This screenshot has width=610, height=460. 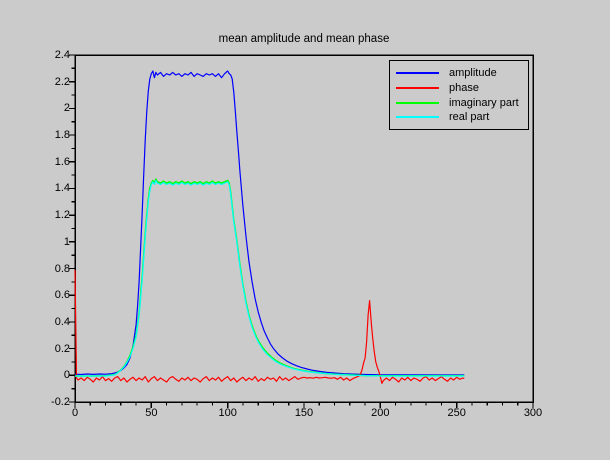 What do you see at coordinates (484, 102) in the screenshot?
I see `legend-label: imaginary part` at bounding box center [484, 102].